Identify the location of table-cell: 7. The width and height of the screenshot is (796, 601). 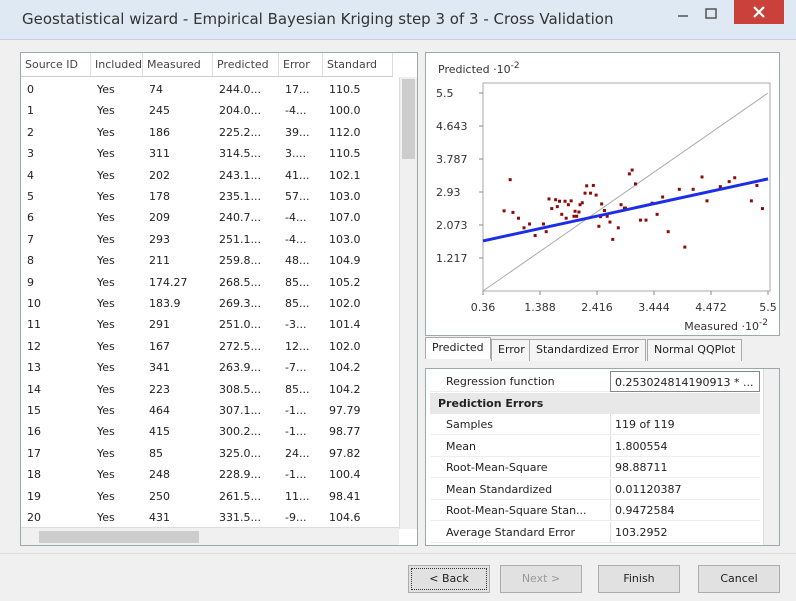
(30, 239).